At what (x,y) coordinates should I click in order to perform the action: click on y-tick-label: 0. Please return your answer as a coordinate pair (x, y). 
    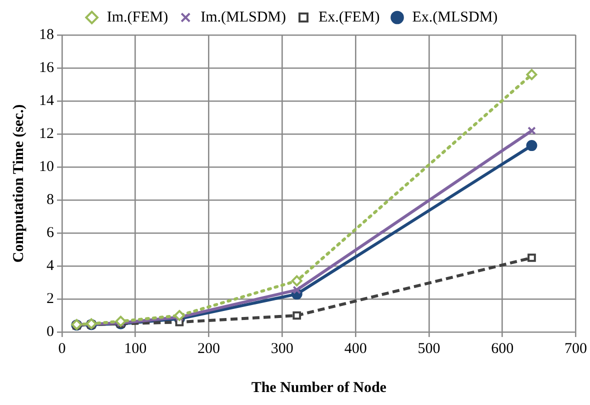
    Looking at the image, I should click on (50, 332).